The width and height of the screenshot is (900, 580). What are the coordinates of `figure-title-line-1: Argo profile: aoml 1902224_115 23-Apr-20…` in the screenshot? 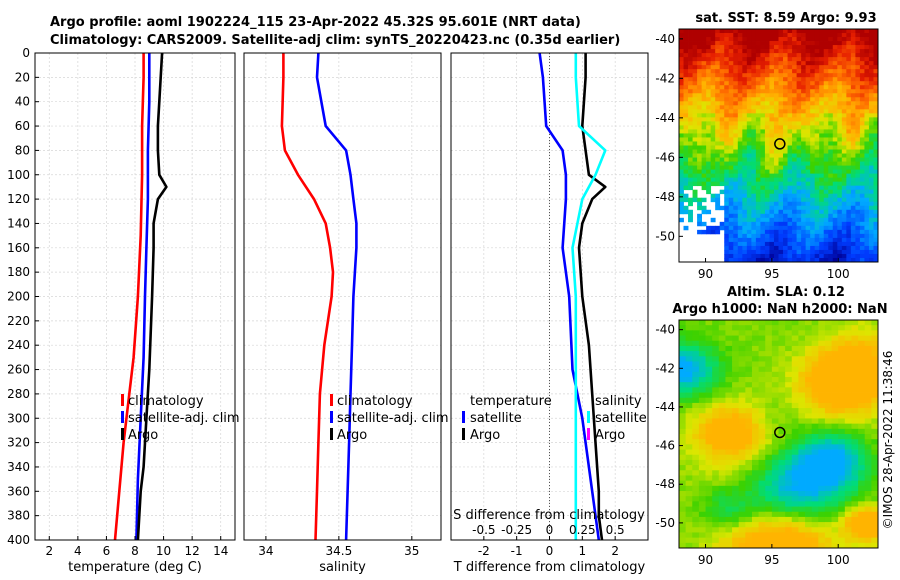 It's located at (315, 22).